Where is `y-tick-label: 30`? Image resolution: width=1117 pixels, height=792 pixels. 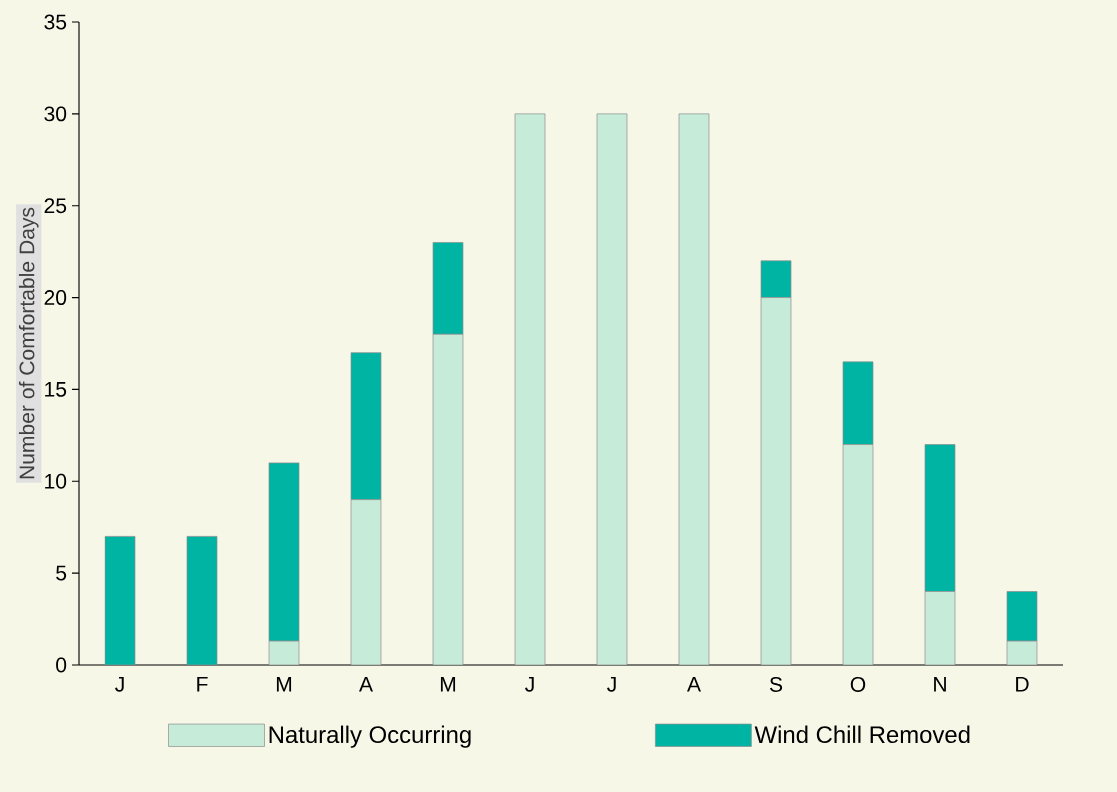 y-tick-label: 30 is located at coordinates (55, 114).